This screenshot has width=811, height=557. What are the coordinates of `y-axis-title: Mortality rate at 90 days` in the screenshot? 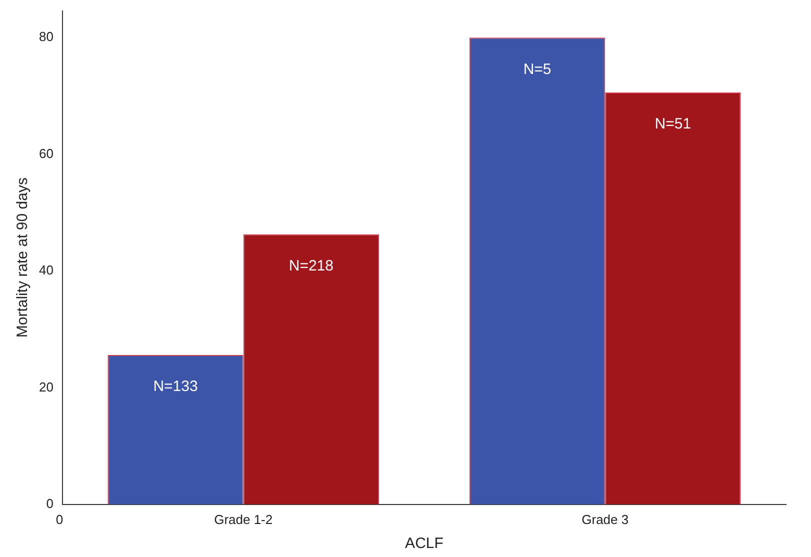 It's located at (23, 258).